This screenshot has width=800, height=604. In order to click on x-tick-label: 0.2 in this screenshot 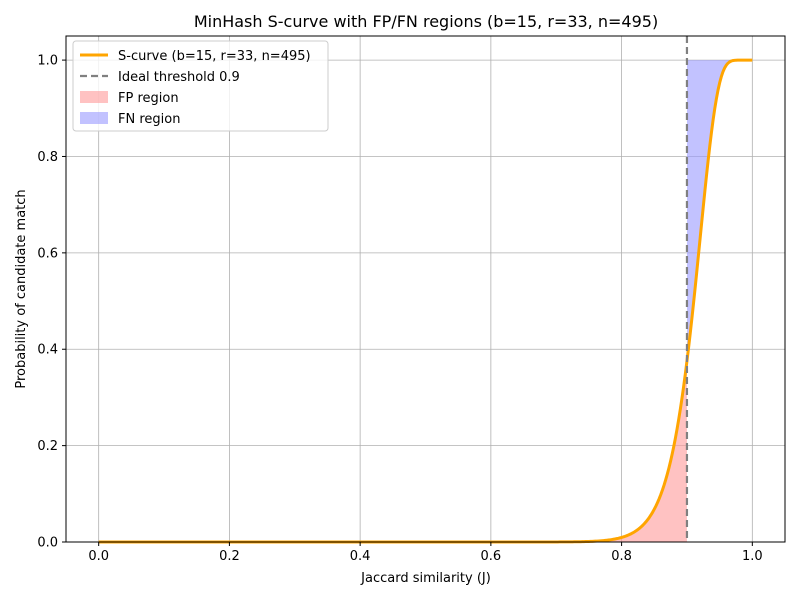, I will do `click(229, 556)`.